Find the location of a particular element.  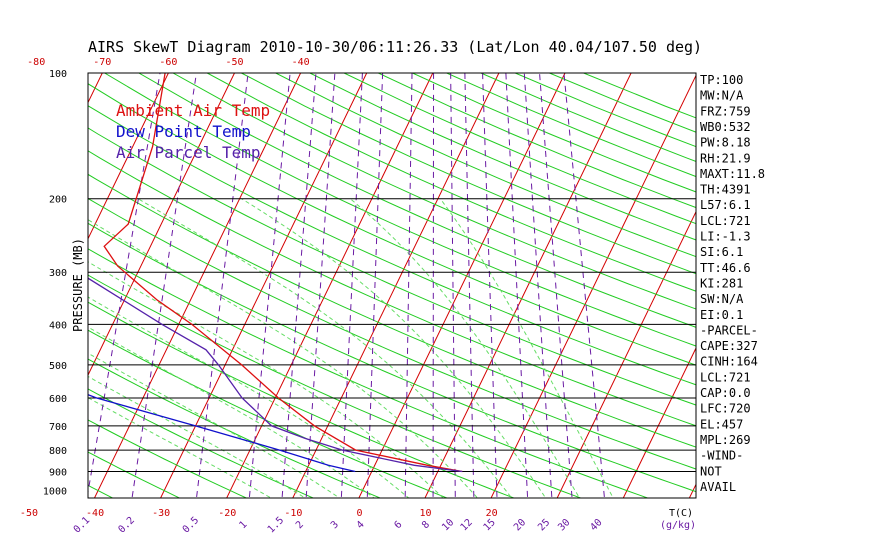

stat-item: LFC:720 is located at coordinates (725, 409).